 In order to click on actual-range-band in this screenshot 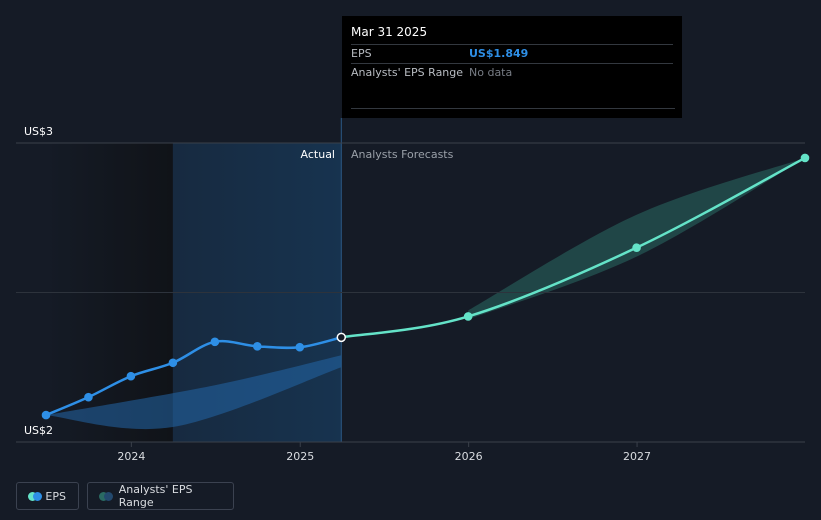, I will do `click(194, 392)`.